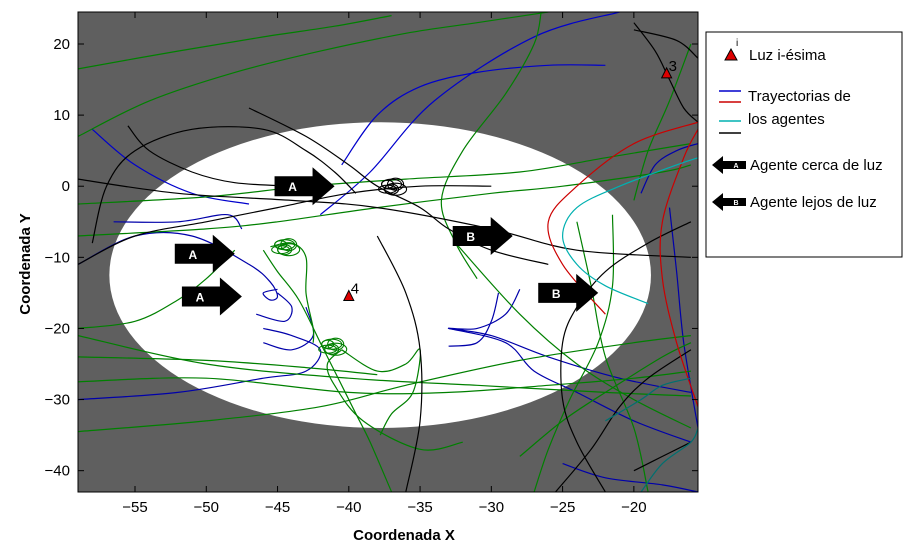 The height and width of the screenshot is (552, 920). What do you see at coordinates (57, 400) in the screenshot?
I see `y-tick-label: −30` at bounding box center [57, 400].